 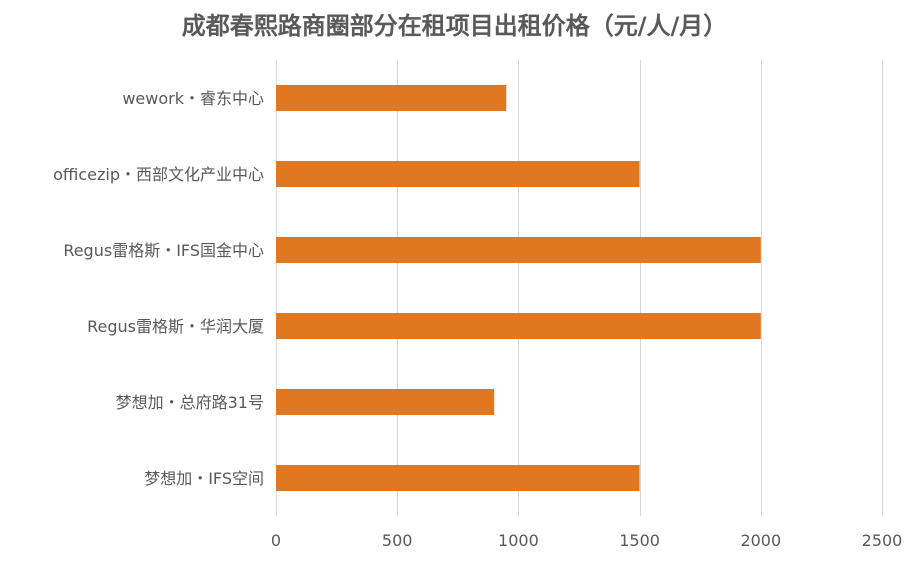 I want to click on category-label: Regus雷格斯・IFS国金中心, so click(x=163, y=250).